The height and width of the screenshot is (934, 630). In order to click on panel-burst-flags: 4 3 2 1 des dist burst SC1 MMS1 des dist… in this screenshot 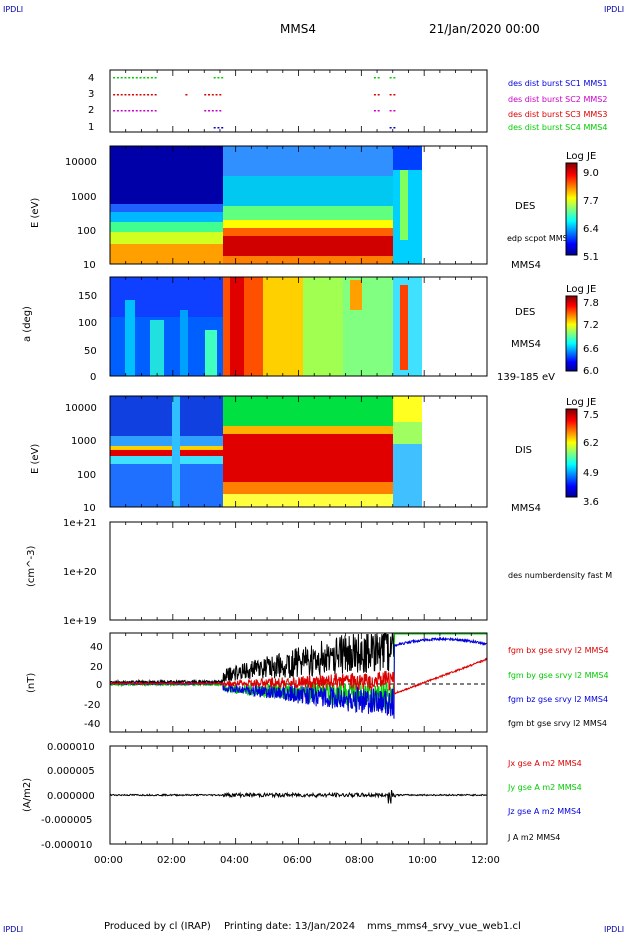, I will do `click(347, 101)`.